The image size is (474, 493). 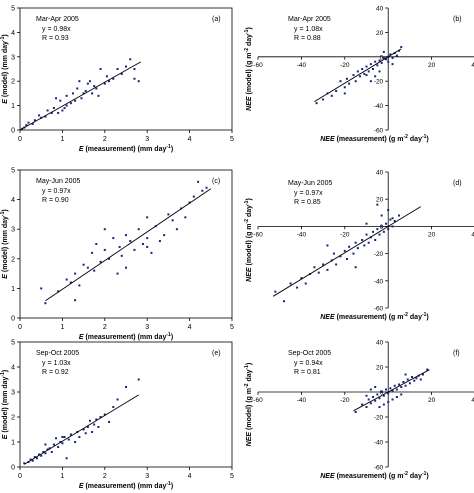 What do you see at coordinates (380, 173) in the screenshot?
I see `y-tick-label: 40` at bounding box center [380, 173].